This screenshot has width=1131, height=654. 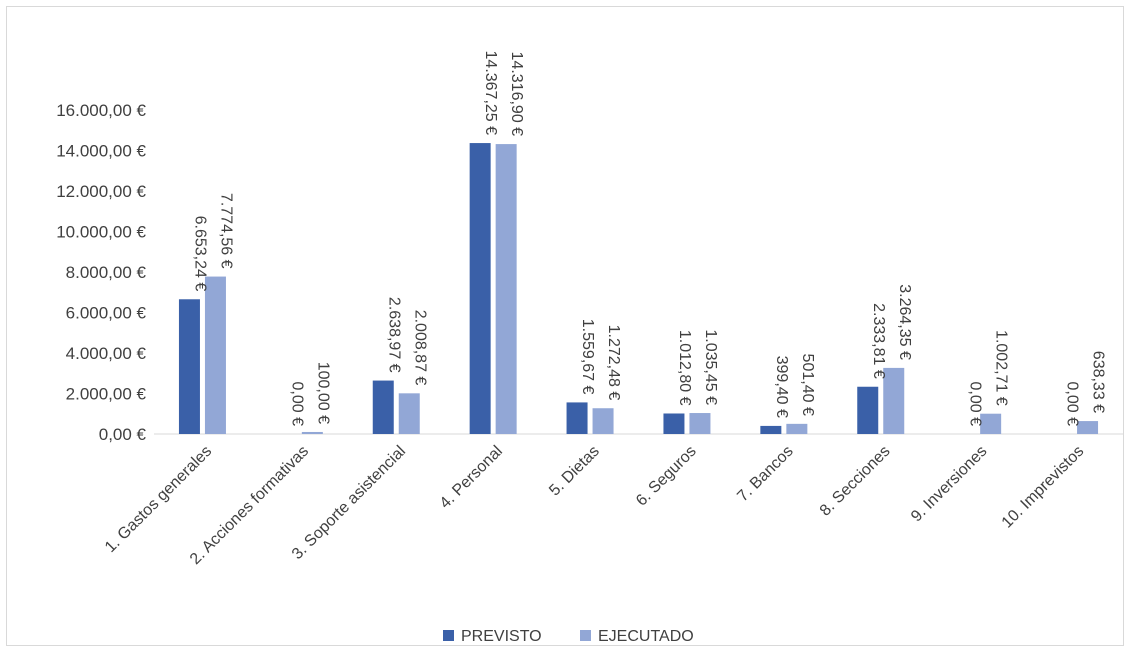 What do you see at coordinates (646, 636) in the screenshot?
I see `legend-label-ejecutado: EJECUTADO` at bounding box center [646, 636].